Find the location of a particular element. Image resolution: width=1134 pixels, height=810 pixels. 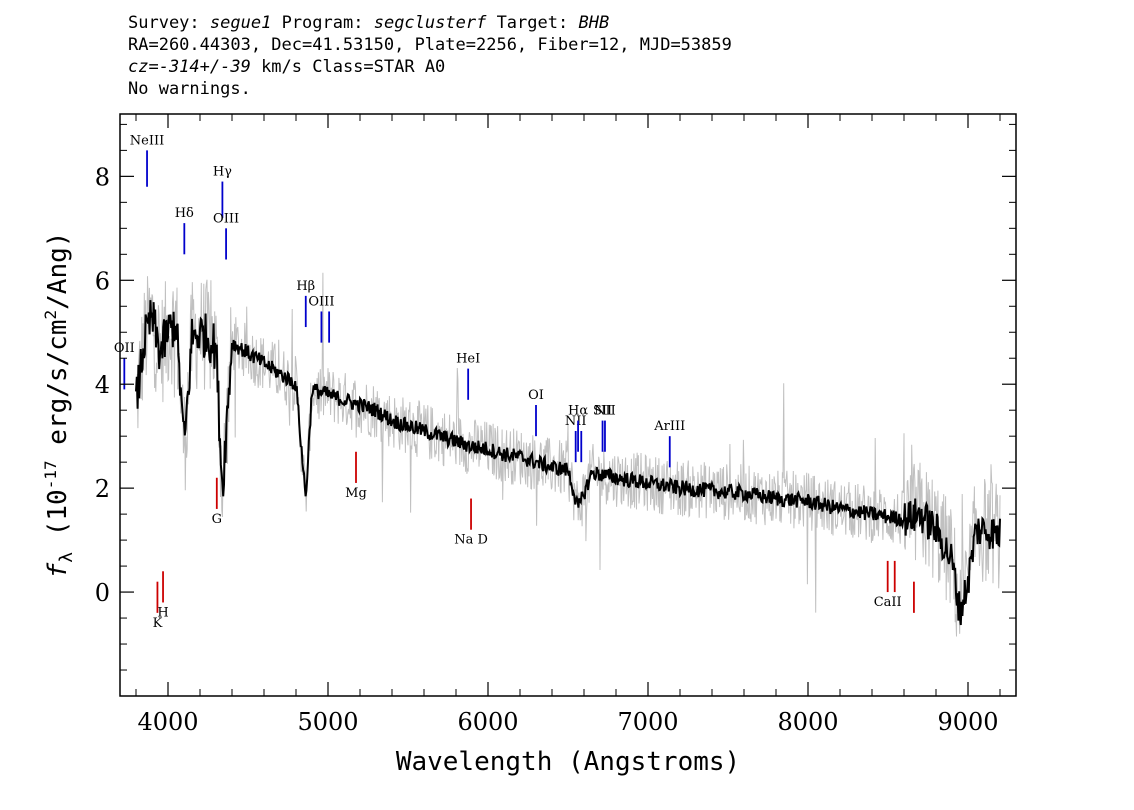

absorption-line-label: Na D is located at coordinates (471, 540).